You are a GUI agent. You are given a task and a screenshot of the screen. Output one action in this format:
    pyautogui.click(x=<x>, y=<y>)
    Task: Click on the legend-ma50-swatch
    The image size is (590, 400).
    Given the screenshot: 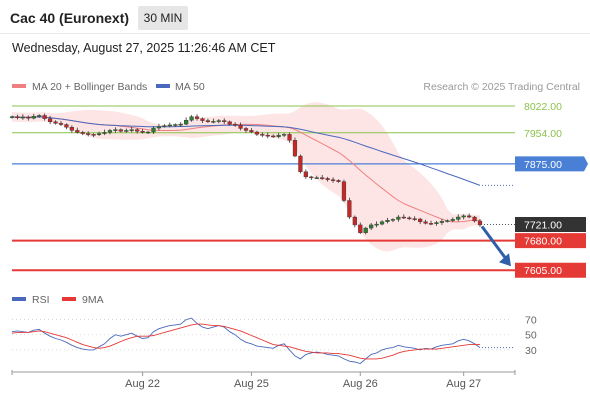 What is the action you would take?
    pyautogui.click(x=163, y=86)
    